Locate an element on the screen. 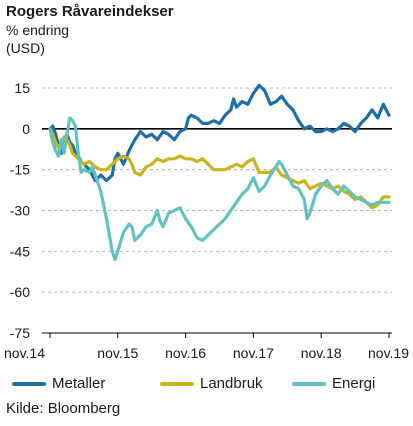  x-tick-label: nov.17 is located at coordinates (253, 353).